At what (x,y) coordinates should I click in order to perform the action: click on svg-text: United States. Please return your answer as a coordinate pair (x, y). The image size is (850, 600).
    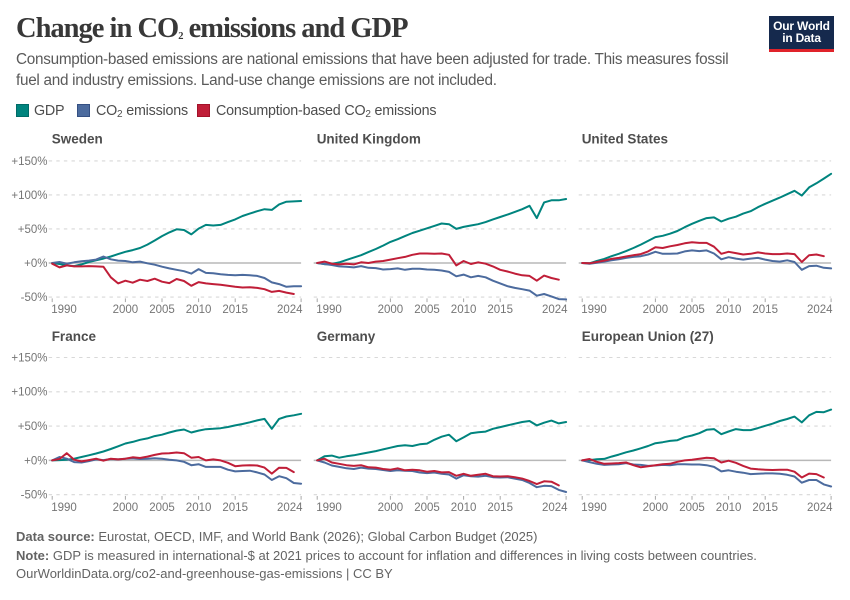
    Looking at the image, I should click on (625, 139).